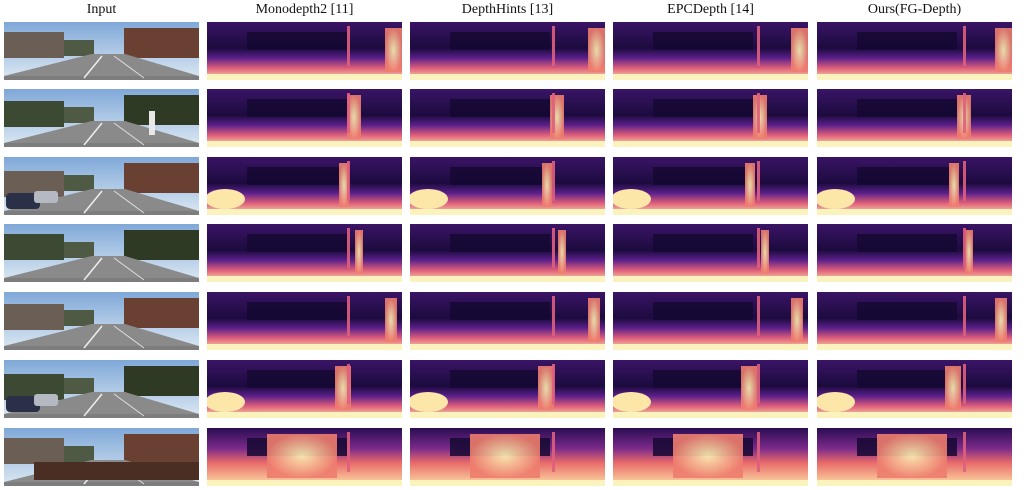 The height and width of the screenshot is (490, 1024). What do you see at coordinates (101, 9) in the screenshot?
I see `column-header-input: Input` at bounding box center [101, 9].